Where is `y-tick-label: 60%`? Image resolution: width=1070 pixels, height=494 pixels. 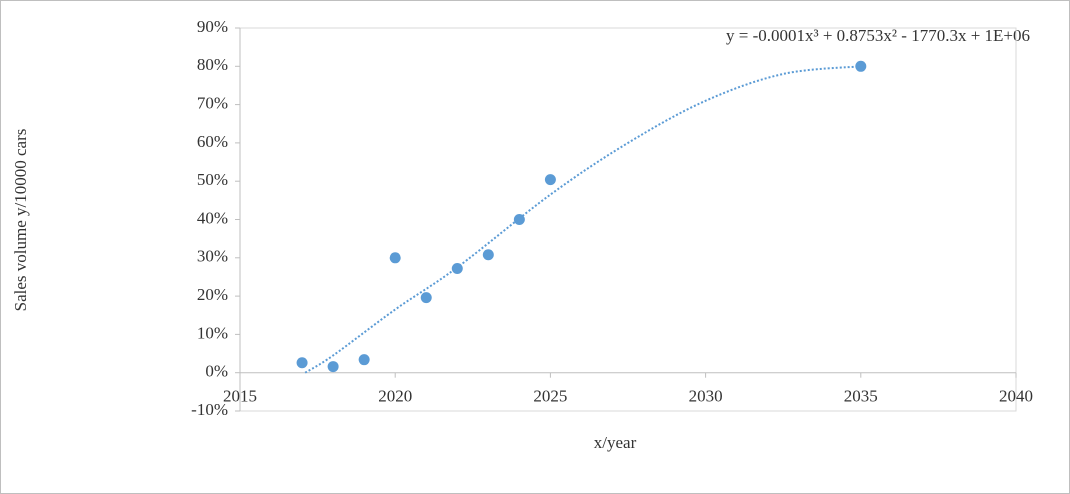 y-tick-label: 60% is located at coordinates (212, 141).